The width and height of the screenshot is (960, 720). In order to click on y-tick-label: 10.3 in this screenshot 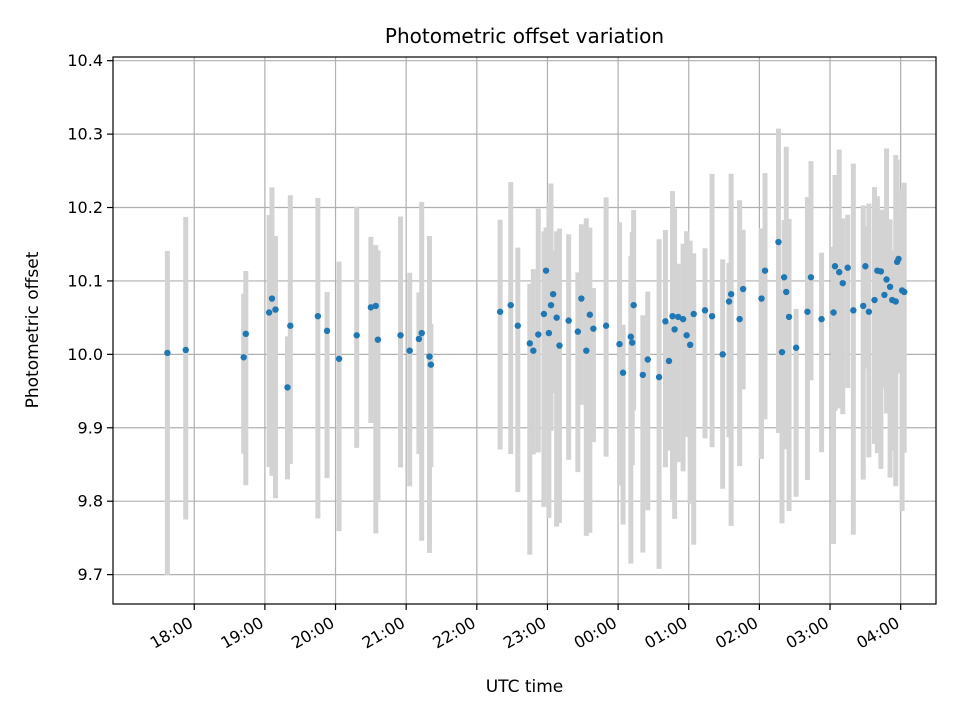, I will do `click(85, 134)`.